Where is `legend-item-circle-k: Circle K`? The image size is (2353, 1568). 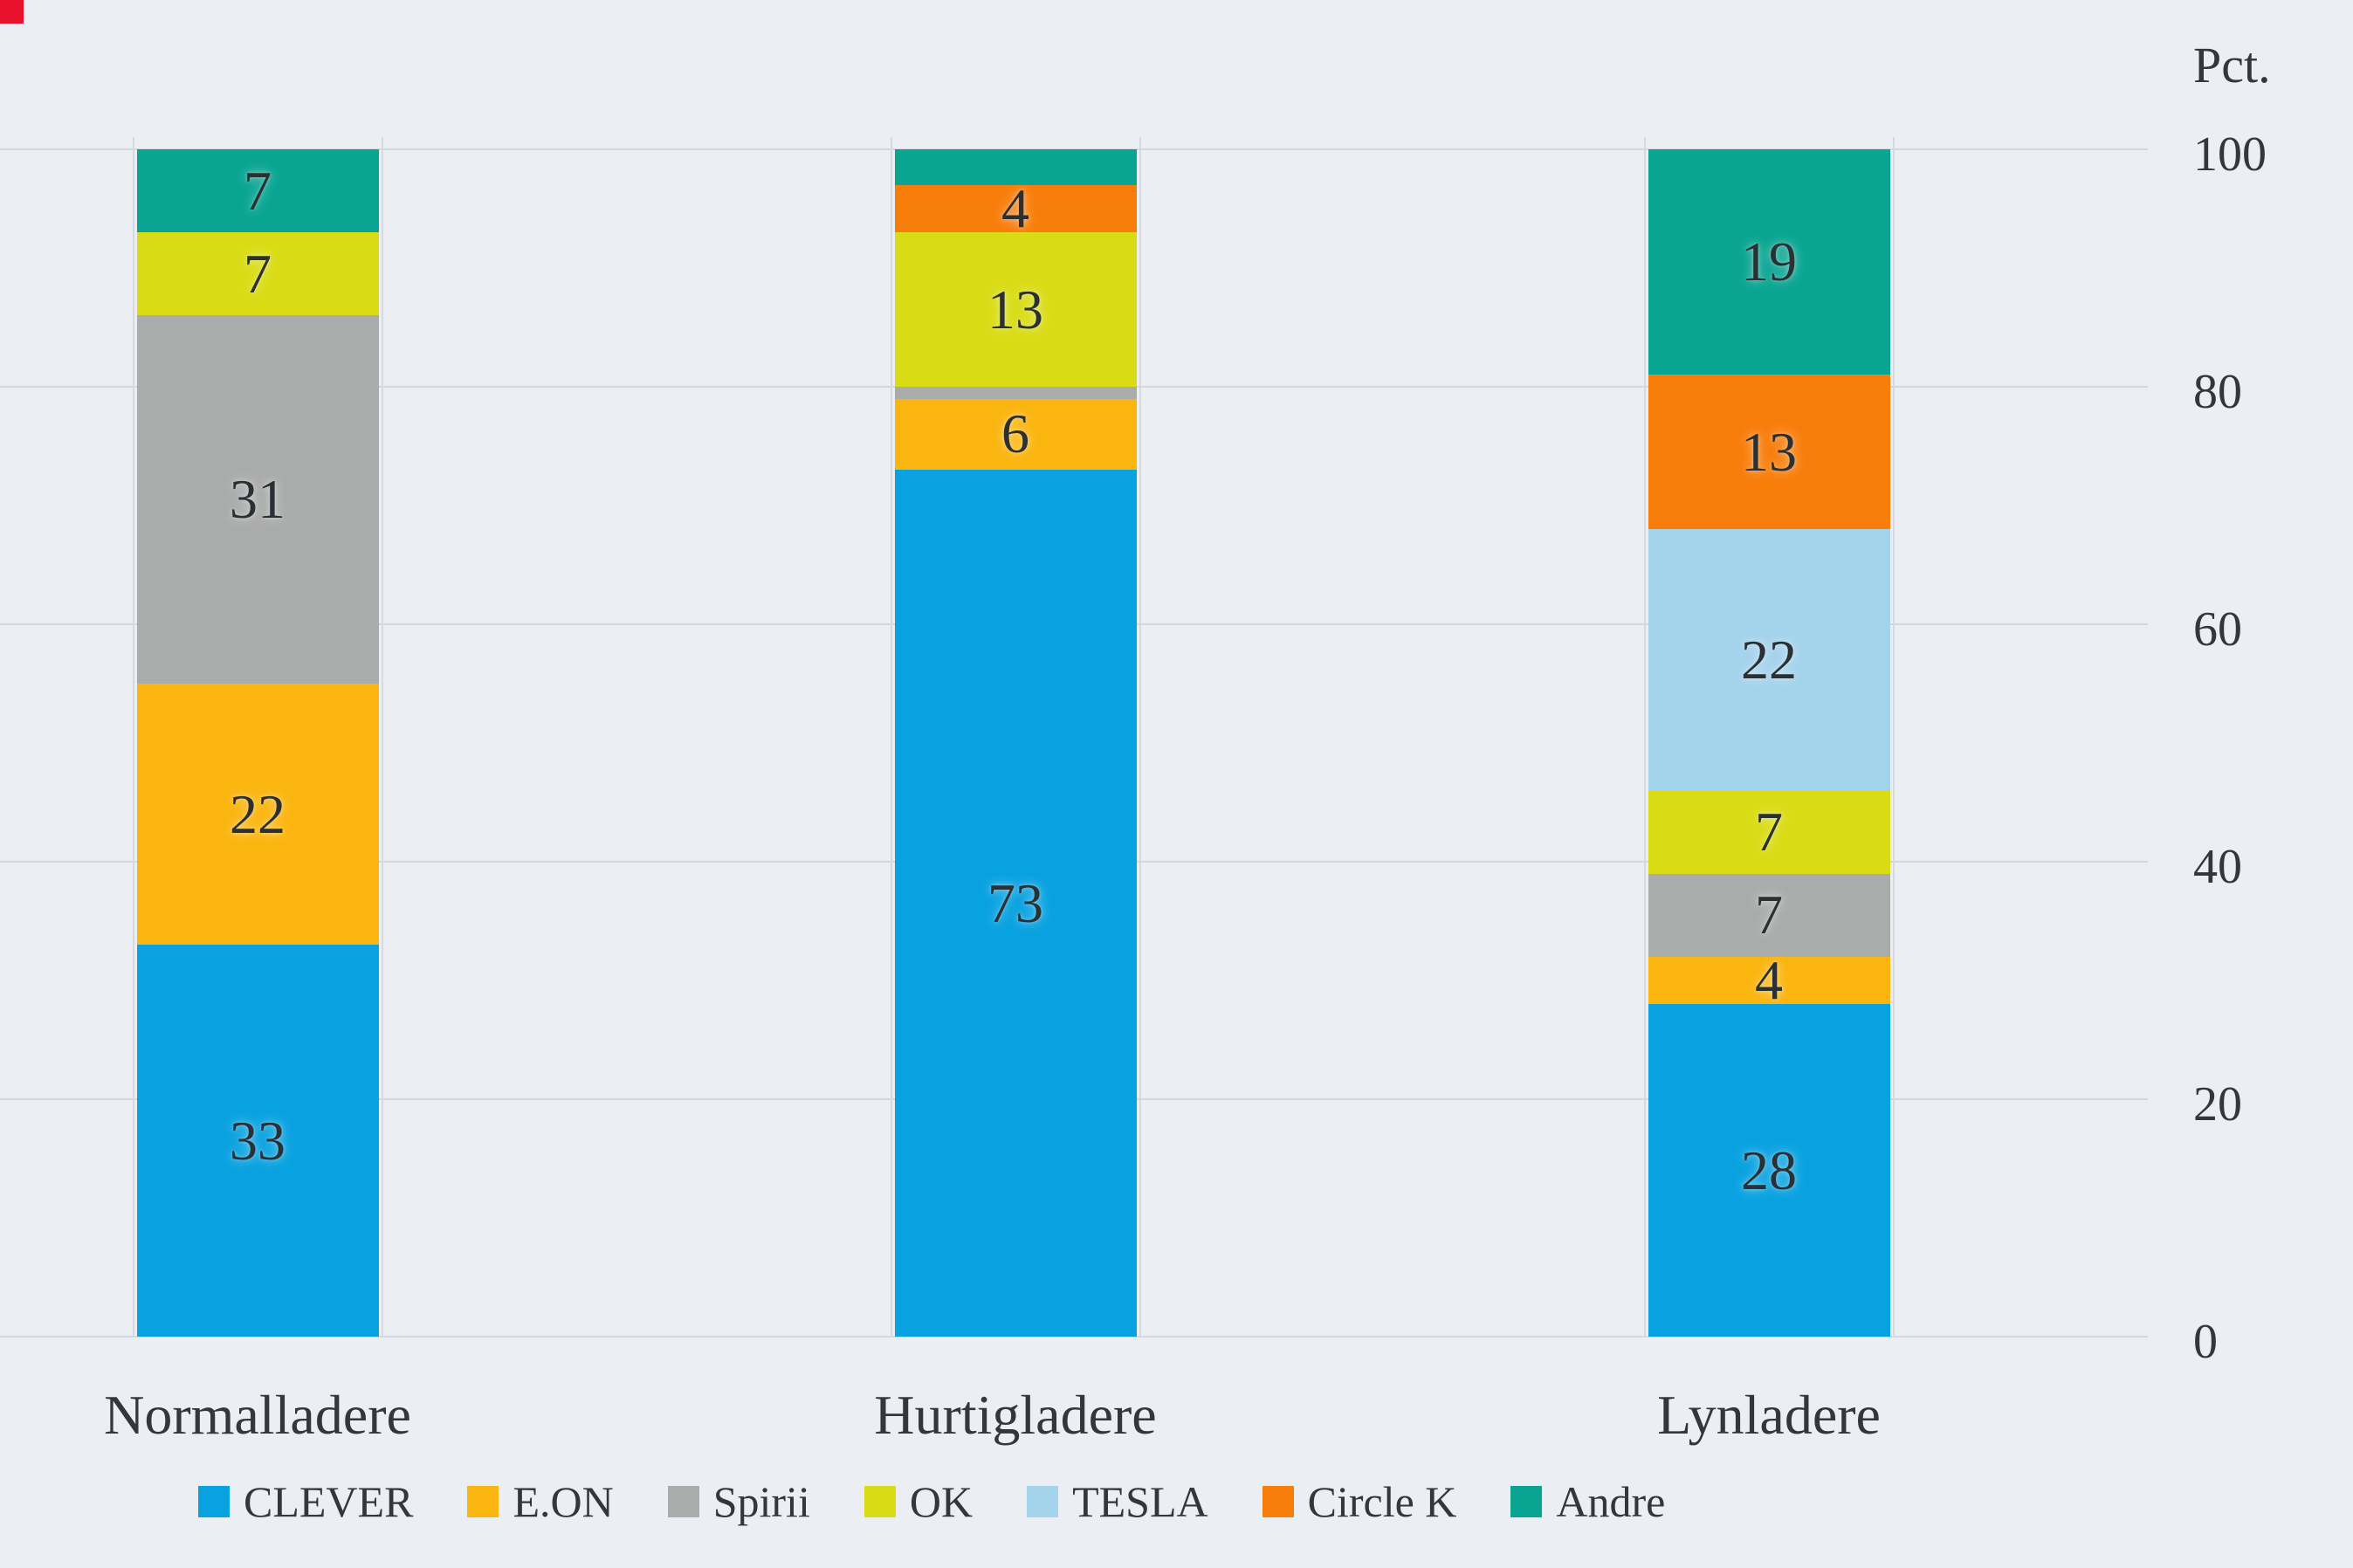 legend-item-circle-k: Circle K is located at coordinates (1359, 1501).